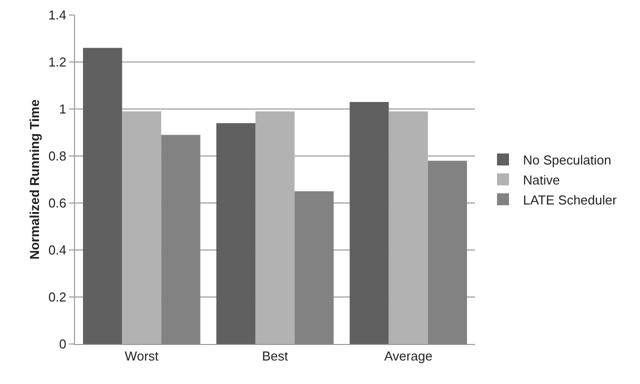 The width and height of the screenshot is (640, 384). Describe the element at coordinates (570, 200) in the screenshot. I see `legend-label: LATE Scheduler` at that location.